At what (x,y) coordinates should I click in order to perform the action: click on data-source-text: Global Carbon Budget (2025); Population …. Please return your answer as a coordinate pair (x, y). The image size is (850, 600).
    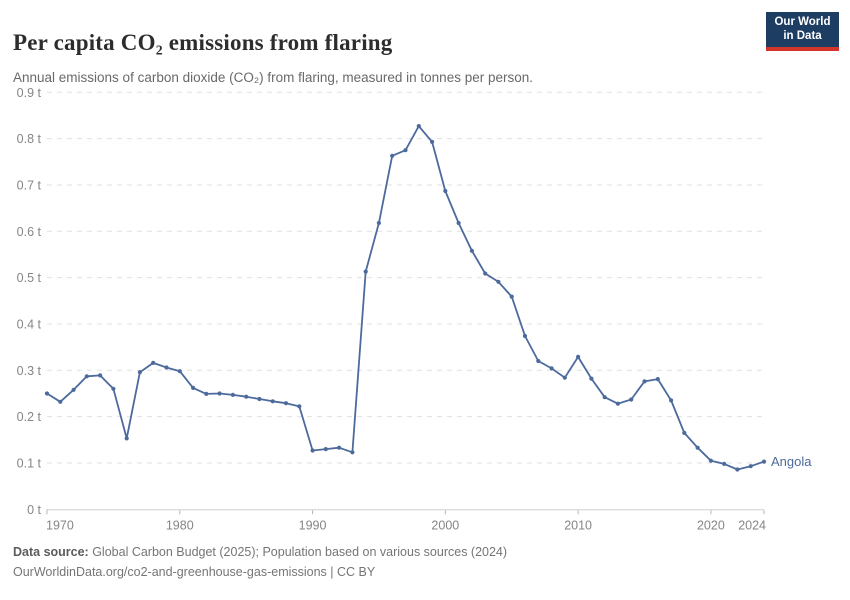
    Looking at the image, I should click on (298, 552).